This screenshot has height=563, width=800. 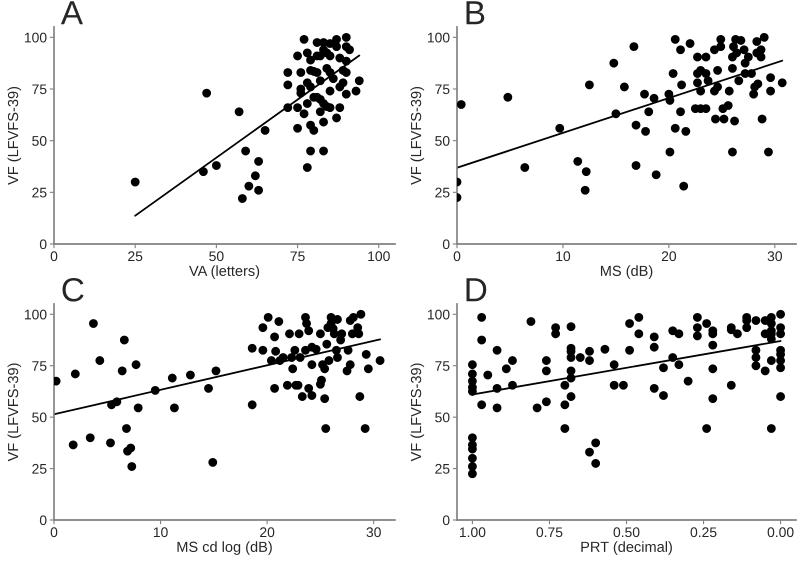 What do you see at coordinates (549, 532) in the screenshot?
I see `x-tick-label: 0.75` at bounding box center [549, 532].